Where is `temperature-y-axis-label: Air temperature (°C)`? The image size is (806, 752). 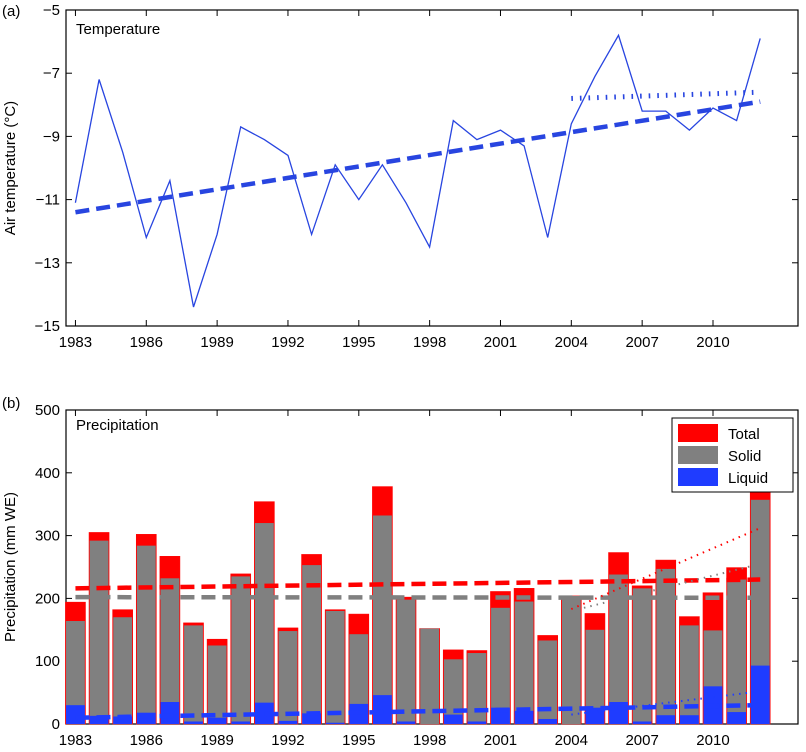 temperature-y-axis-label: Air temperature (°C) is located at coordinates (10, 168).